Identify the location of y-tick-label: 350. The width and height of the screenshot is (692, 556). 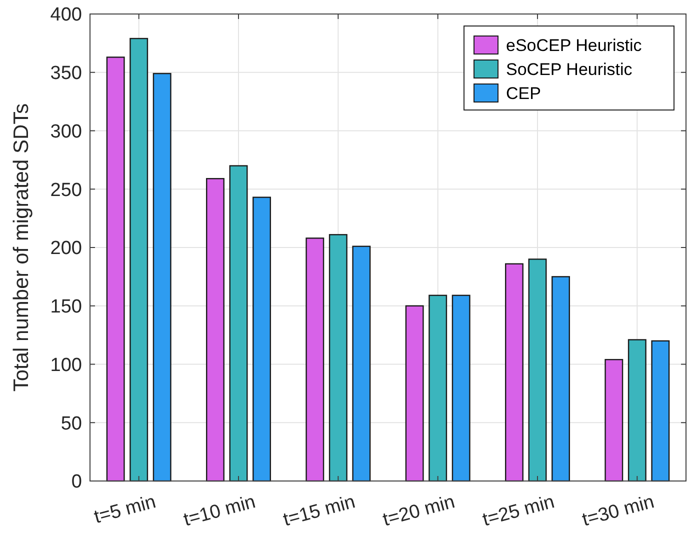
(66, 73).